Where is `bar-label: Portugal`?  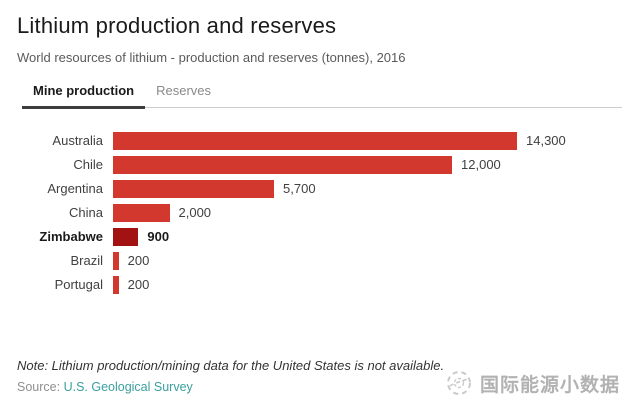 bar-label: Portugal is located at coordinates (78, 284).